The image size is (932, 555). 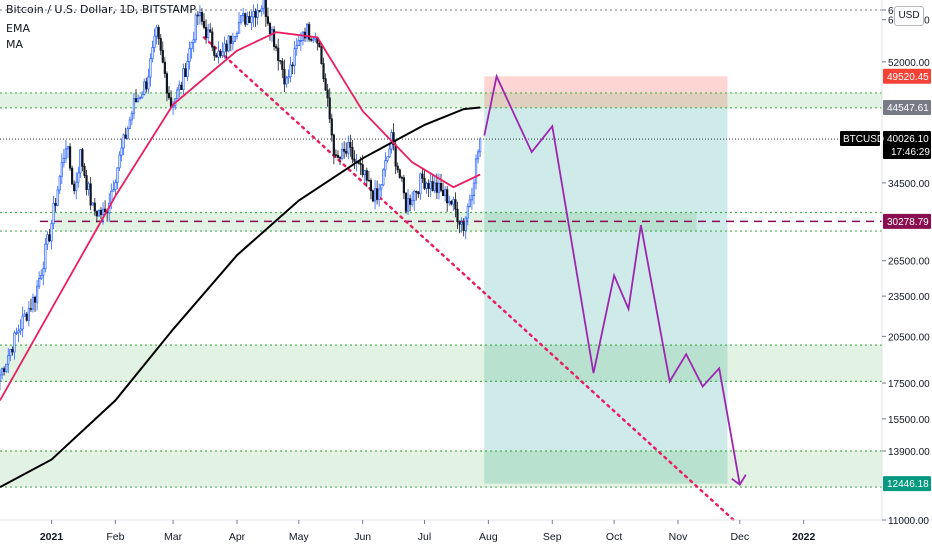 What do you see at coordinates (101, 9) in the screenshot?
I see `chart-title: Bitcoin / U.S. Dollar, 1D, BITSTAMP` at bounding box center [101, 9].